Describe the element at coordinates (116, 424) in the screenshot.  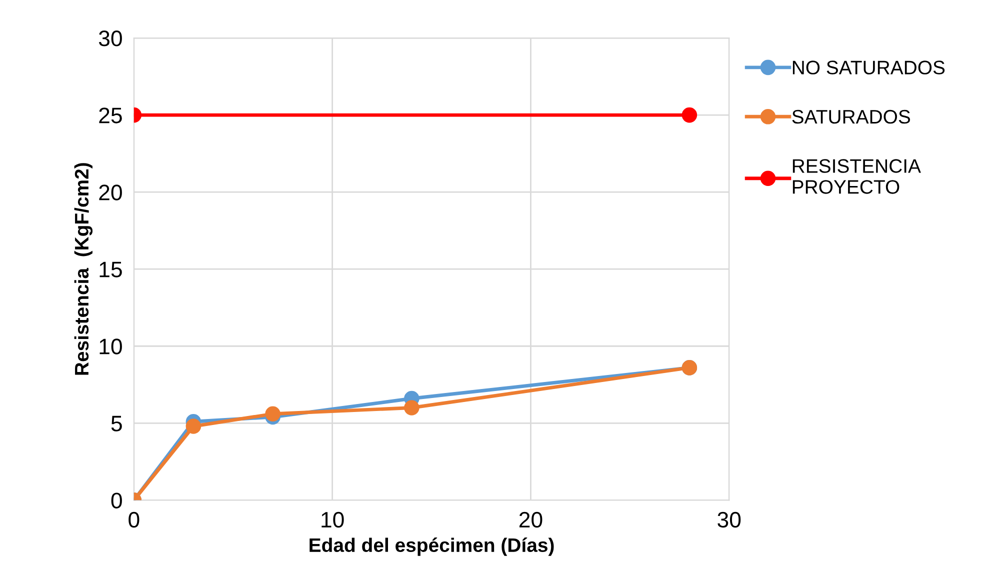
I see `y-tick-label: 5` at that location.